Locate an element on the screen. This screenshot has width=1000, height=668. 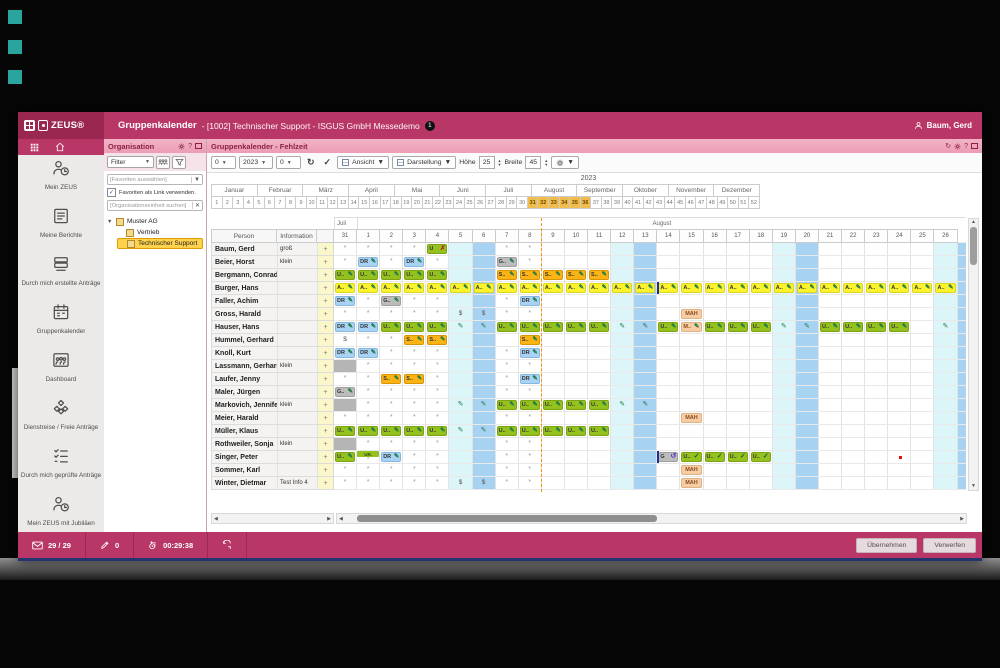
absence-chip-uc: U.. ✓ is located at coordinates (737, 457).